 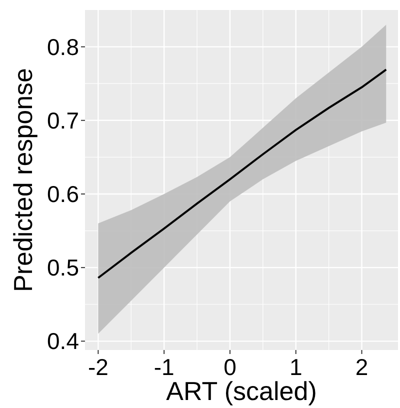 What do you see at coordinates (98, 367) in the screenshot?
I see `x-tick-label: -2` at bounding box center [98, 367].